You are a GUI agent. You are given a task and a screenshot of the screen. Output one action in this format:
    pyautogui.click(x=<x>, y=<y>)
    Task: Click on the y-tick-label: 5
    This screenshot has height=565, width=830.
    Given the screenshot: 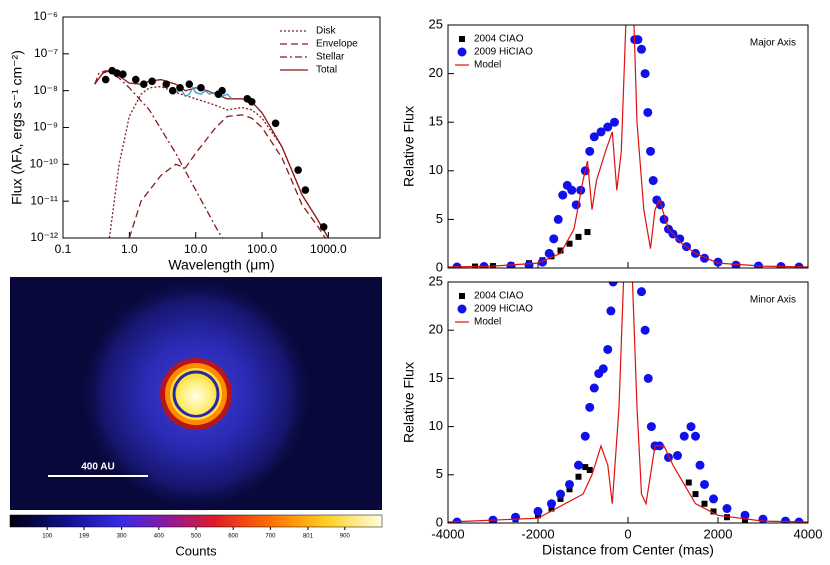 What is the action you would take?
    pyautogui.click(x=439, y=218)
    